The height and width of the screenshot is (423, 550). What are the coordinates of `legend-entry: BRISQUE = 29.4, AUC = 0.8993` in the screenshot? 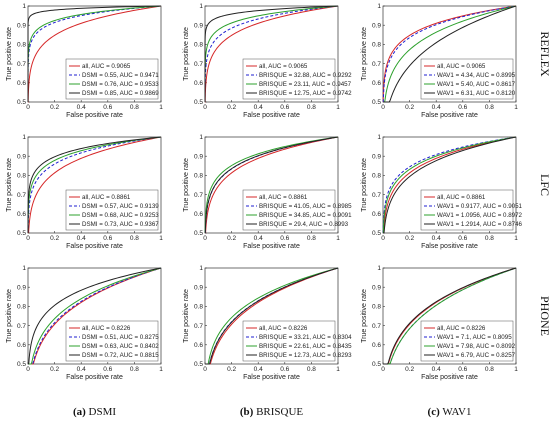 It's located at (304, 224).